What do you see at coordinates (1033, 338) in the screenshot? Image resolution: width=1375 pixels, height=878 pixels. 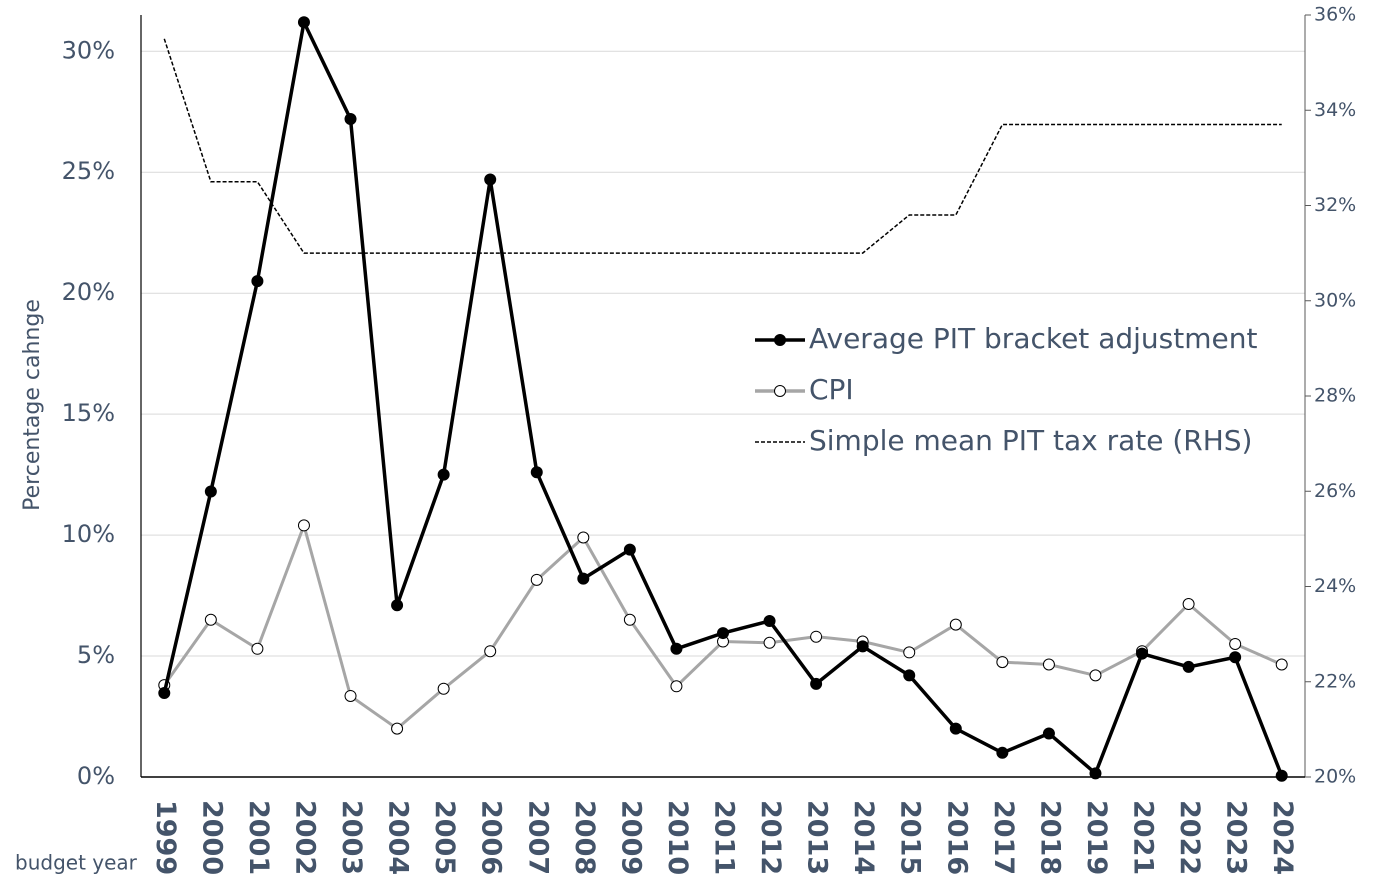 I see `legend-label: Average PIT bracket adjustment` at bounding box center [1033, 338].